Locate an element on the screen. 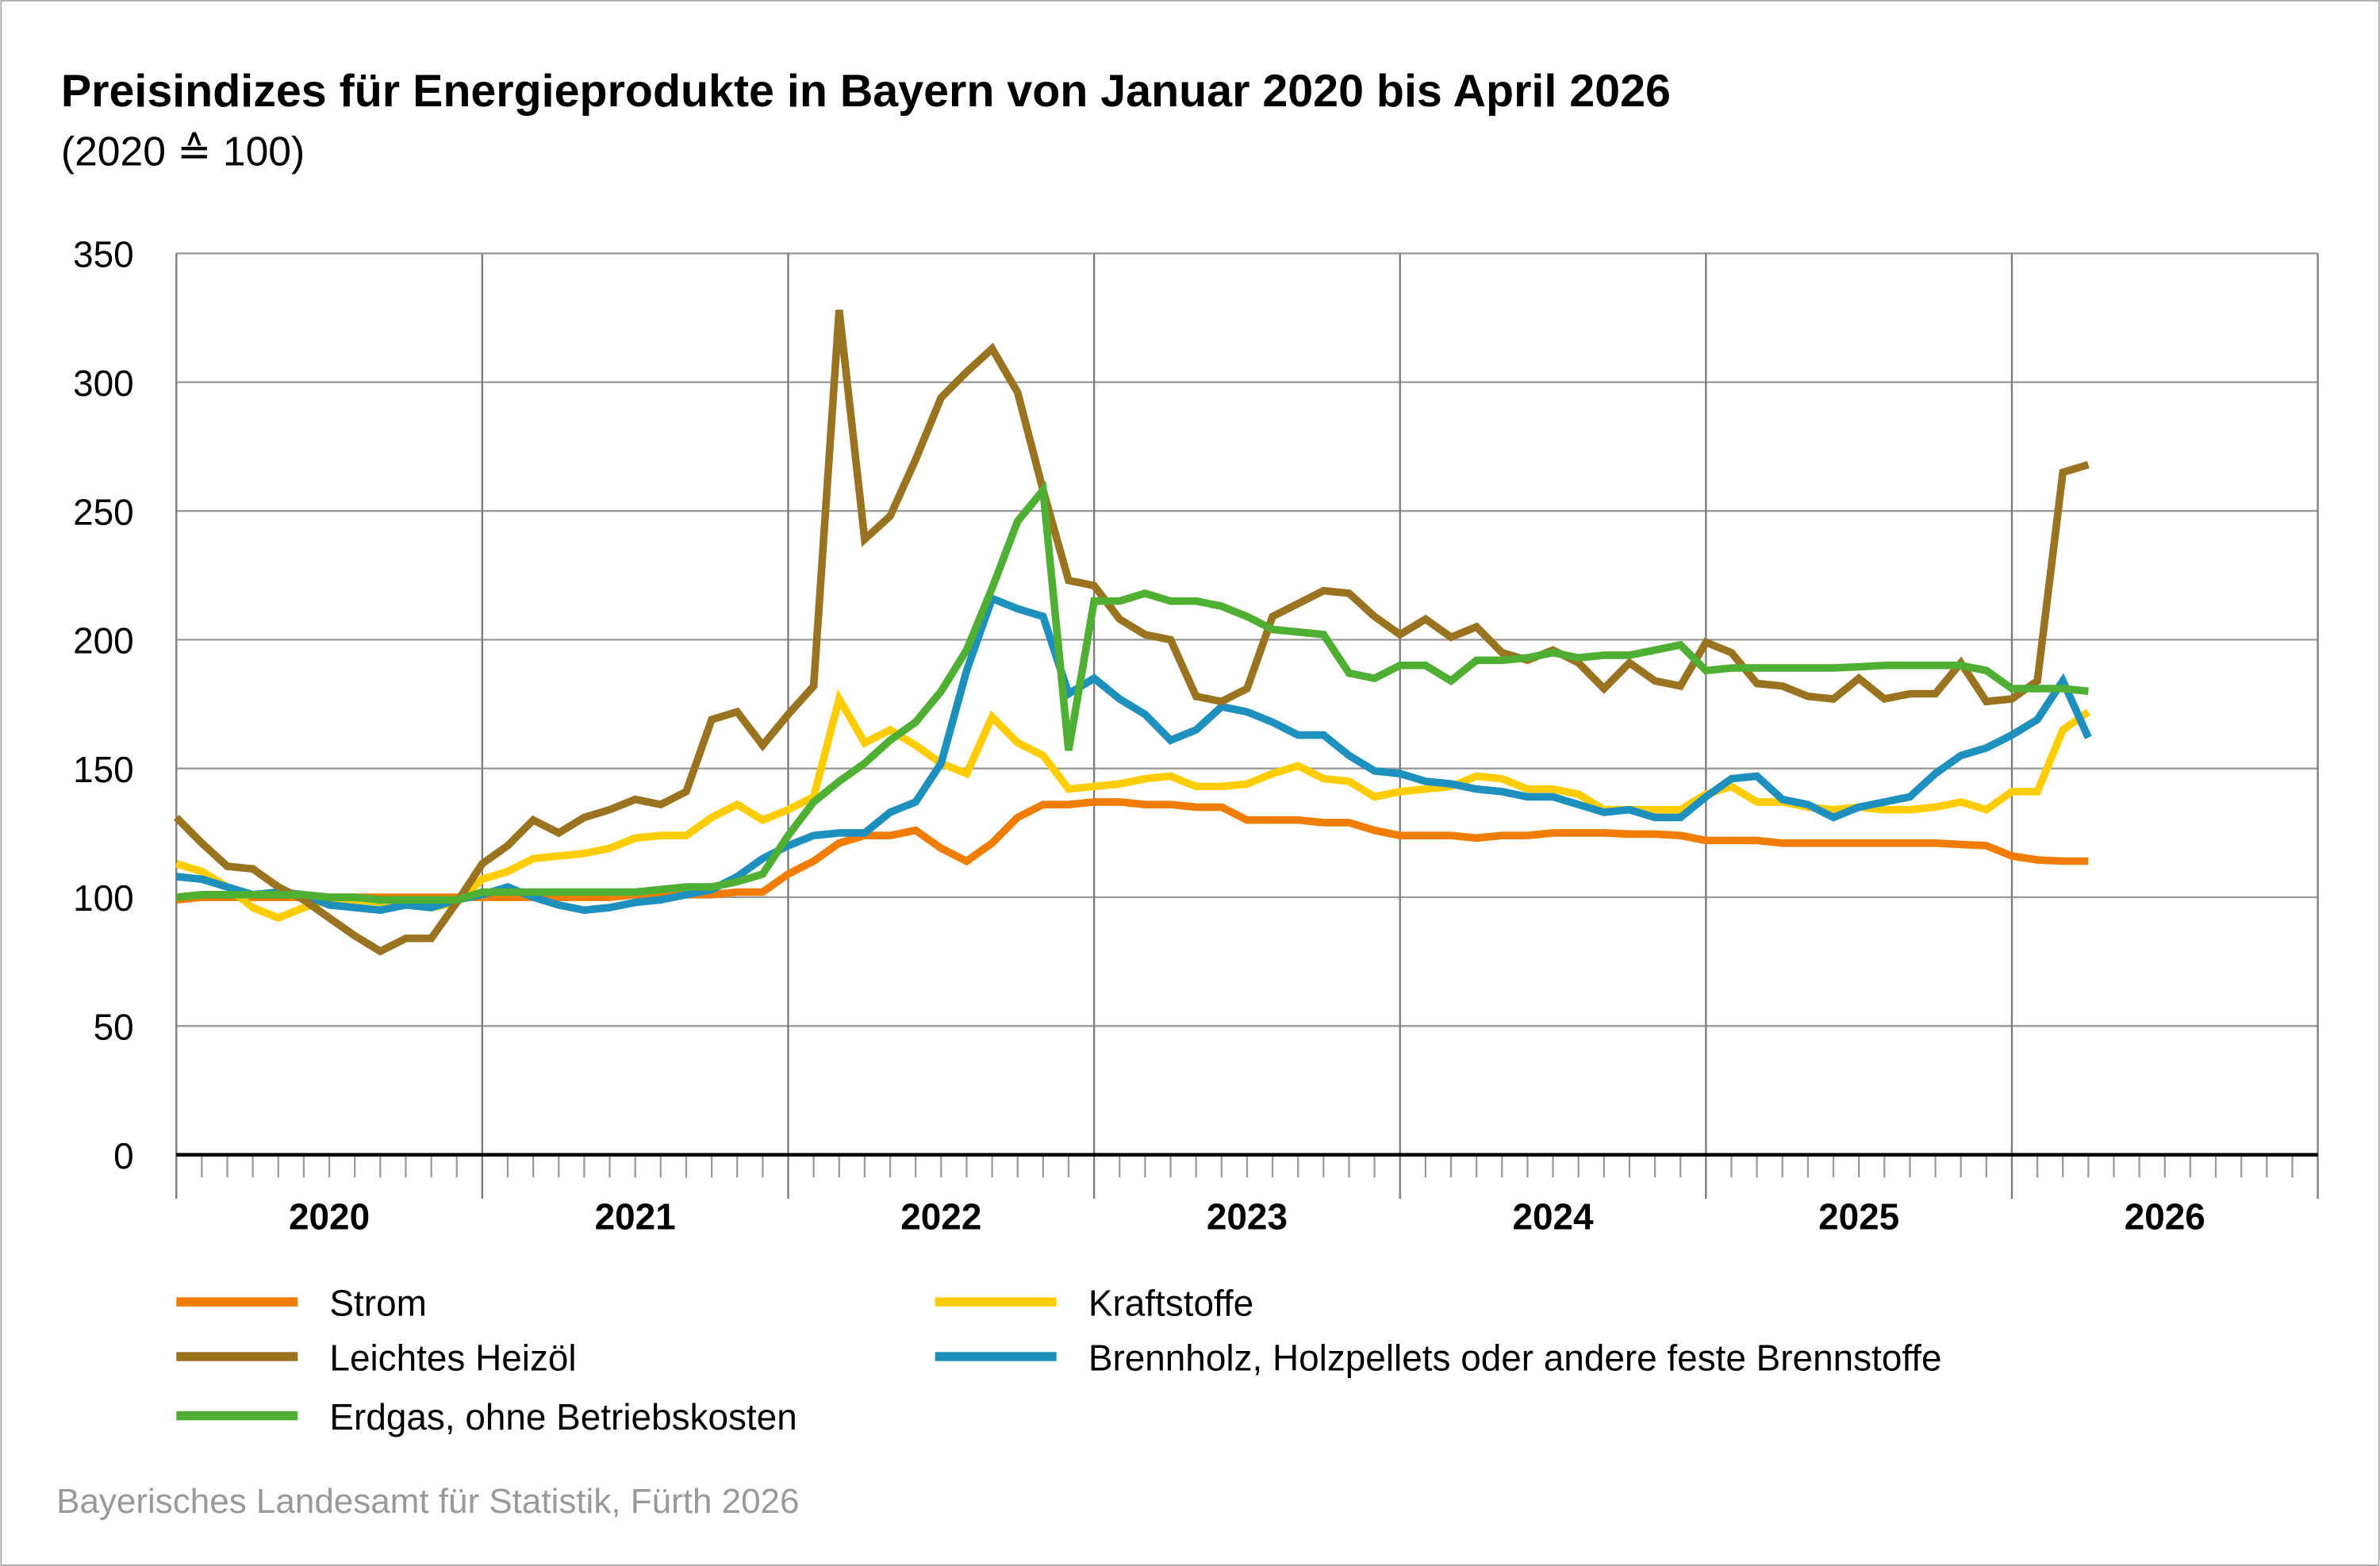  legend-label: Strom is located at coordinates (377, 1302).